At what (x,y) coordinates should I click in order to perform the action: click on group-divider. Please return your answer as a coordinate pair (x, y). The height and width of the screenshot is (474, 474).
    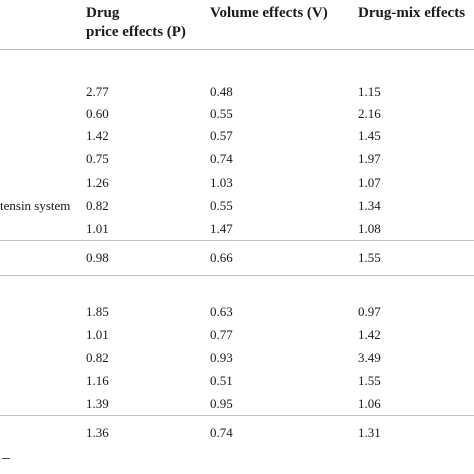
    Looking at the image, I should click on (237, 275).